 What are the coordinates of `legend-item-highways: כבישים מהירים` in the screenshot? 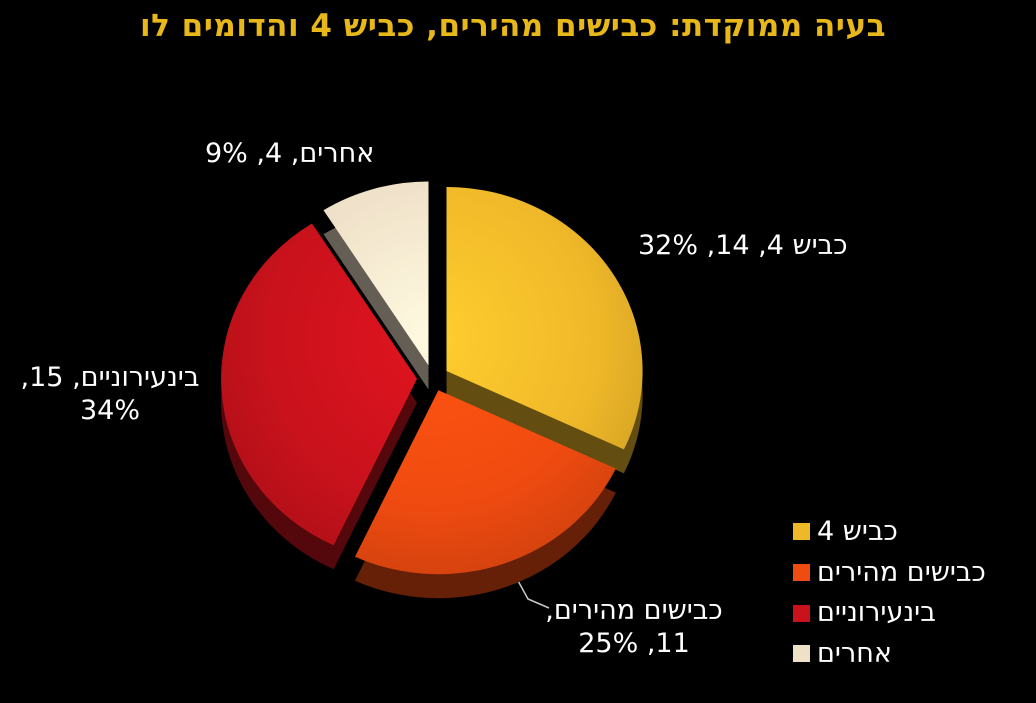 It's located at (889, 572).